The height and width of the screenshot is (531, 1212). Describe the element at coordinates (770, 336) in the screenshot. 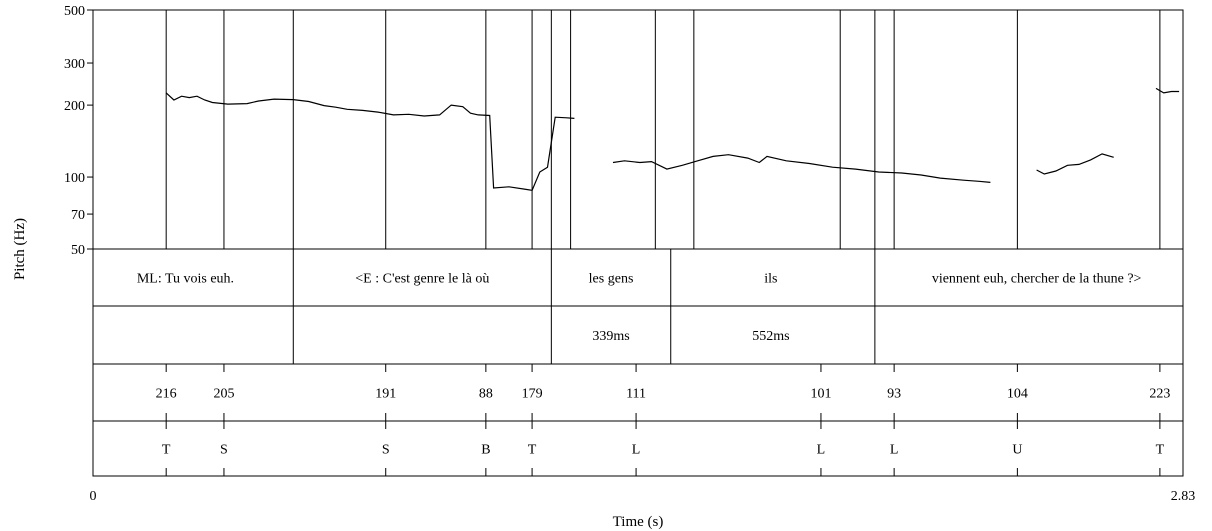

I see `tier-label: 552ms` at that location.